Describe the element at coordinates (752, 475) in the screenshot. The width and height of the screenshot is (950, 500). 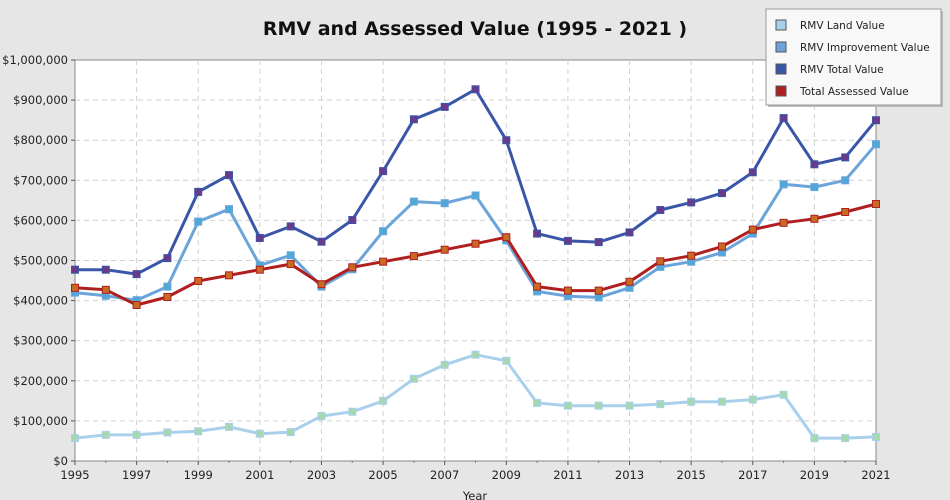
I see `x-tick-label: 2017` at that location.